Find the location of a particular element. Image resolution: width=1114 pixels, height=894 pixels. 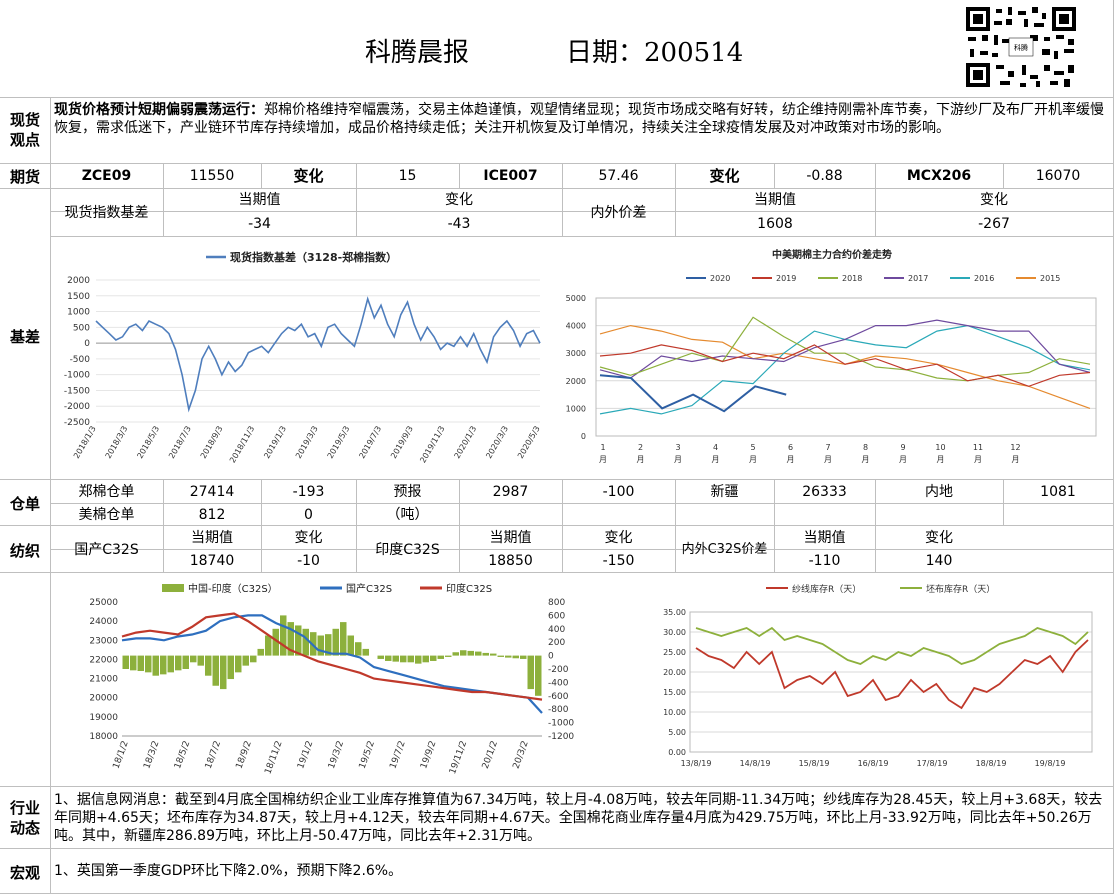

ice-change: -0.88 is located at coordinates (824, 176).